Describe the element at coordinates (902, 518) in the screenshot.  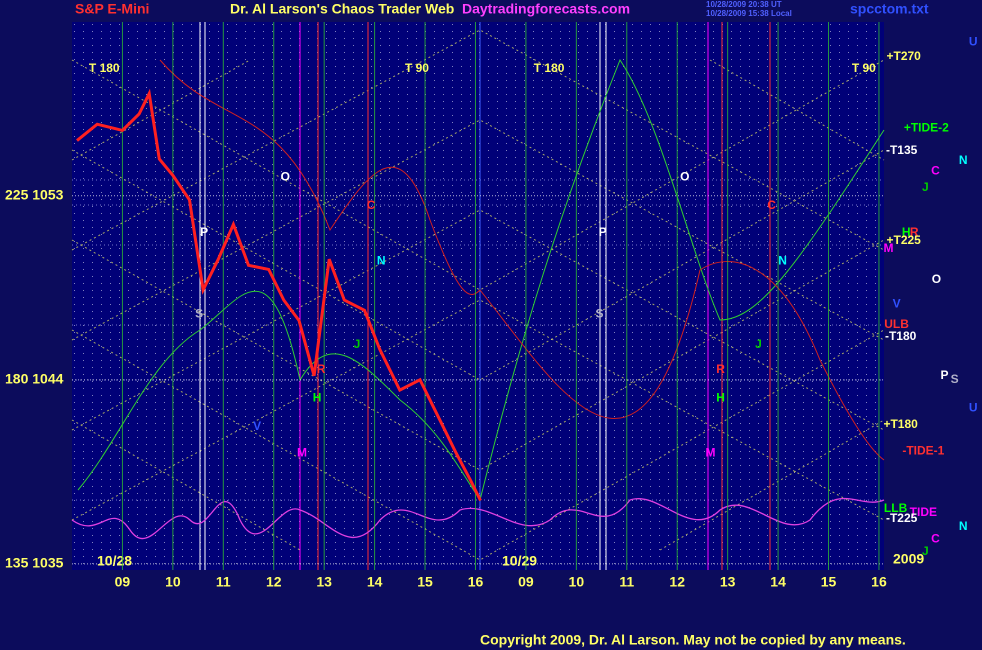
I see `annotation: -T225` at that location.